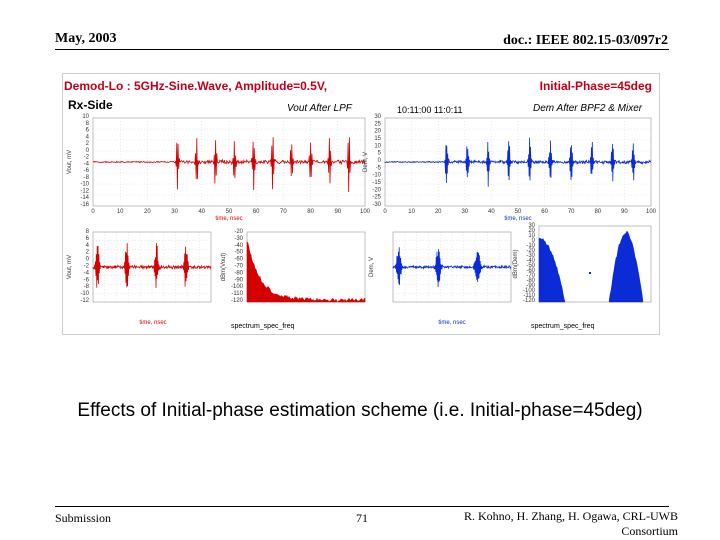  Describe the element at coordinates (563, 326) in the screenshot. I see `spectrum-label-right: spectrum_spec_freq` at that location.